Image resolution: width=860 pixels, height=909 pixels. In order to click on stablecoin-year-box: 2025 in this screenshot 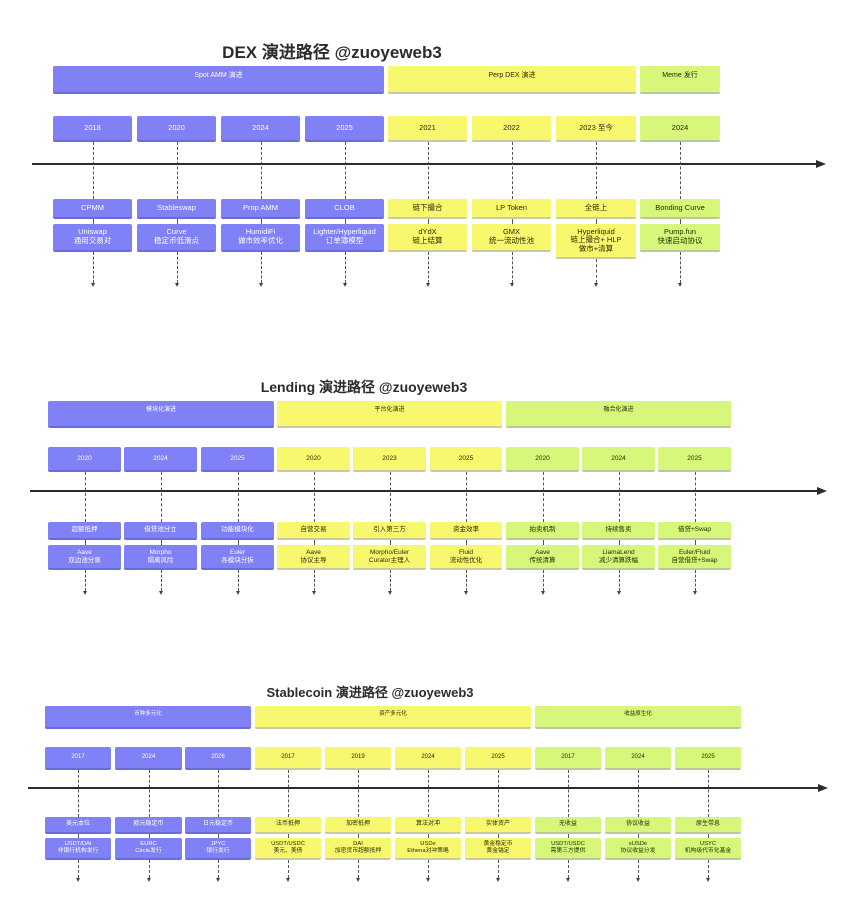, I will do `click(498, 758)`.